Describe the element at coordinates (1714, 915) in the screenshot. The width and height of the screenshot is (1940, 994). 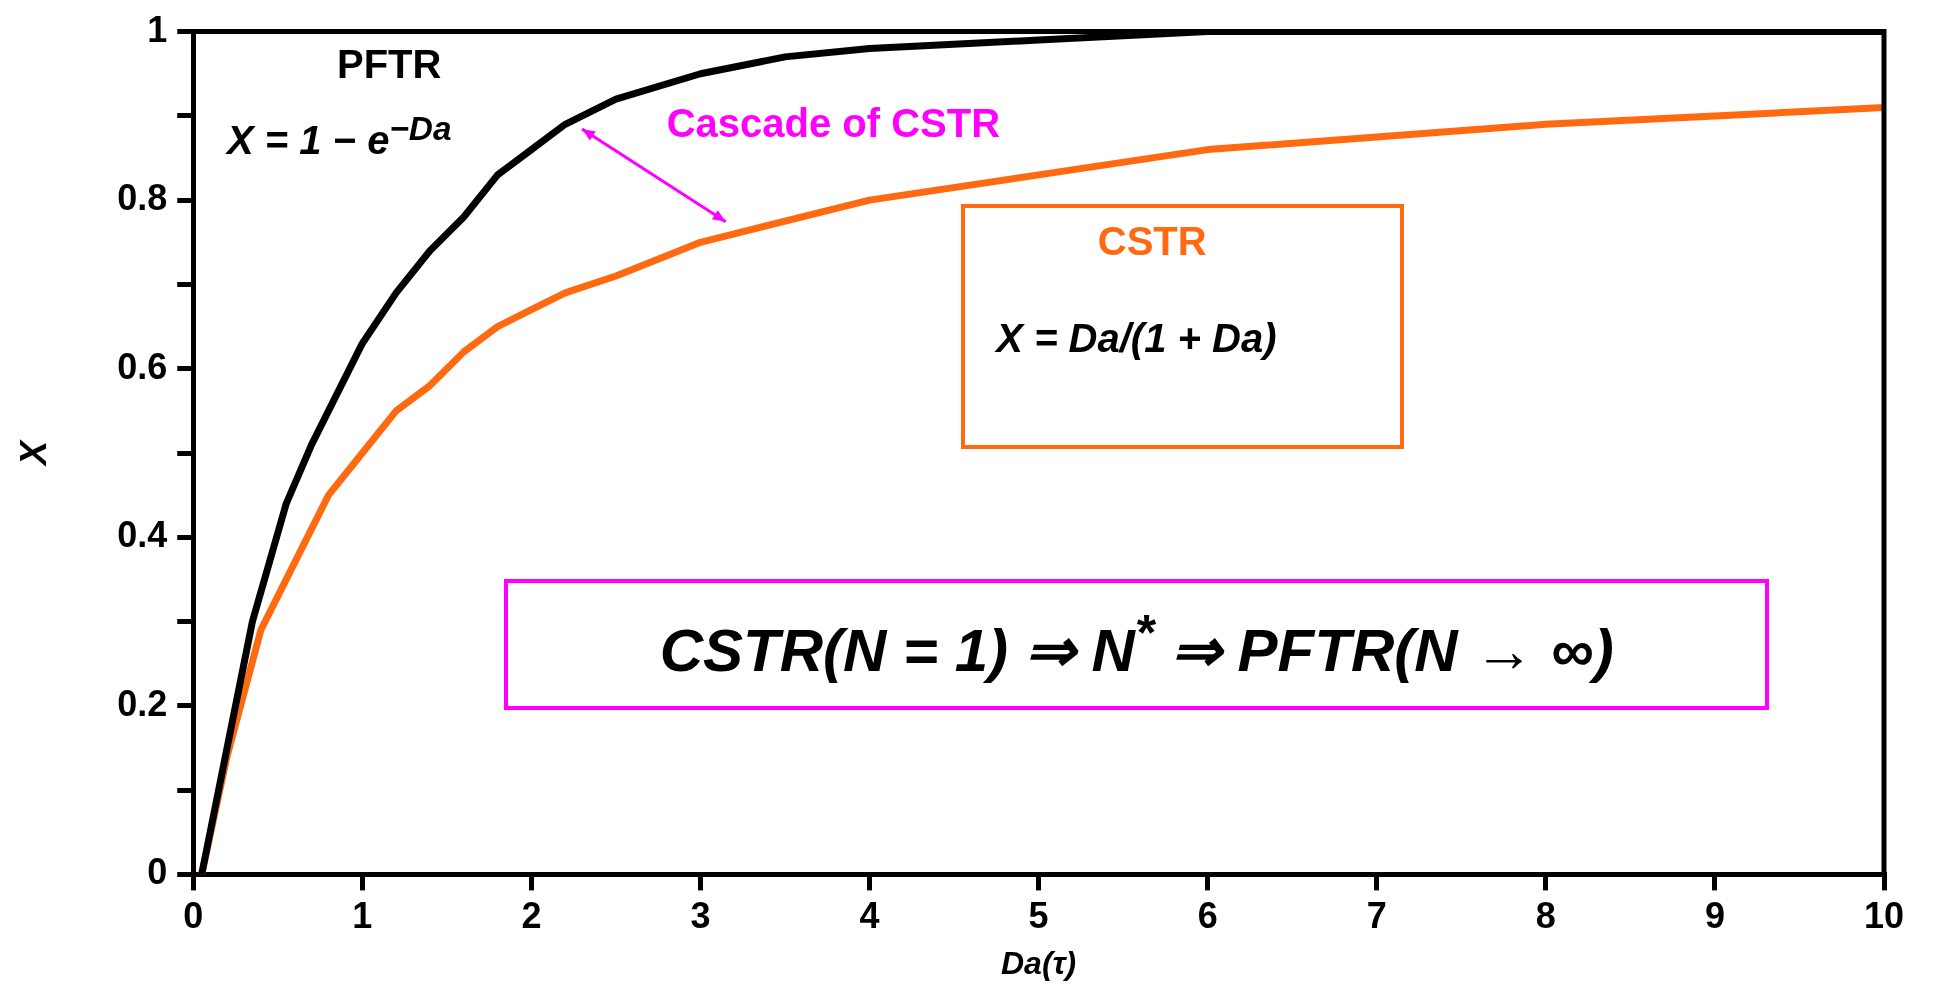
I see `x-tick-label: 9` at that location.